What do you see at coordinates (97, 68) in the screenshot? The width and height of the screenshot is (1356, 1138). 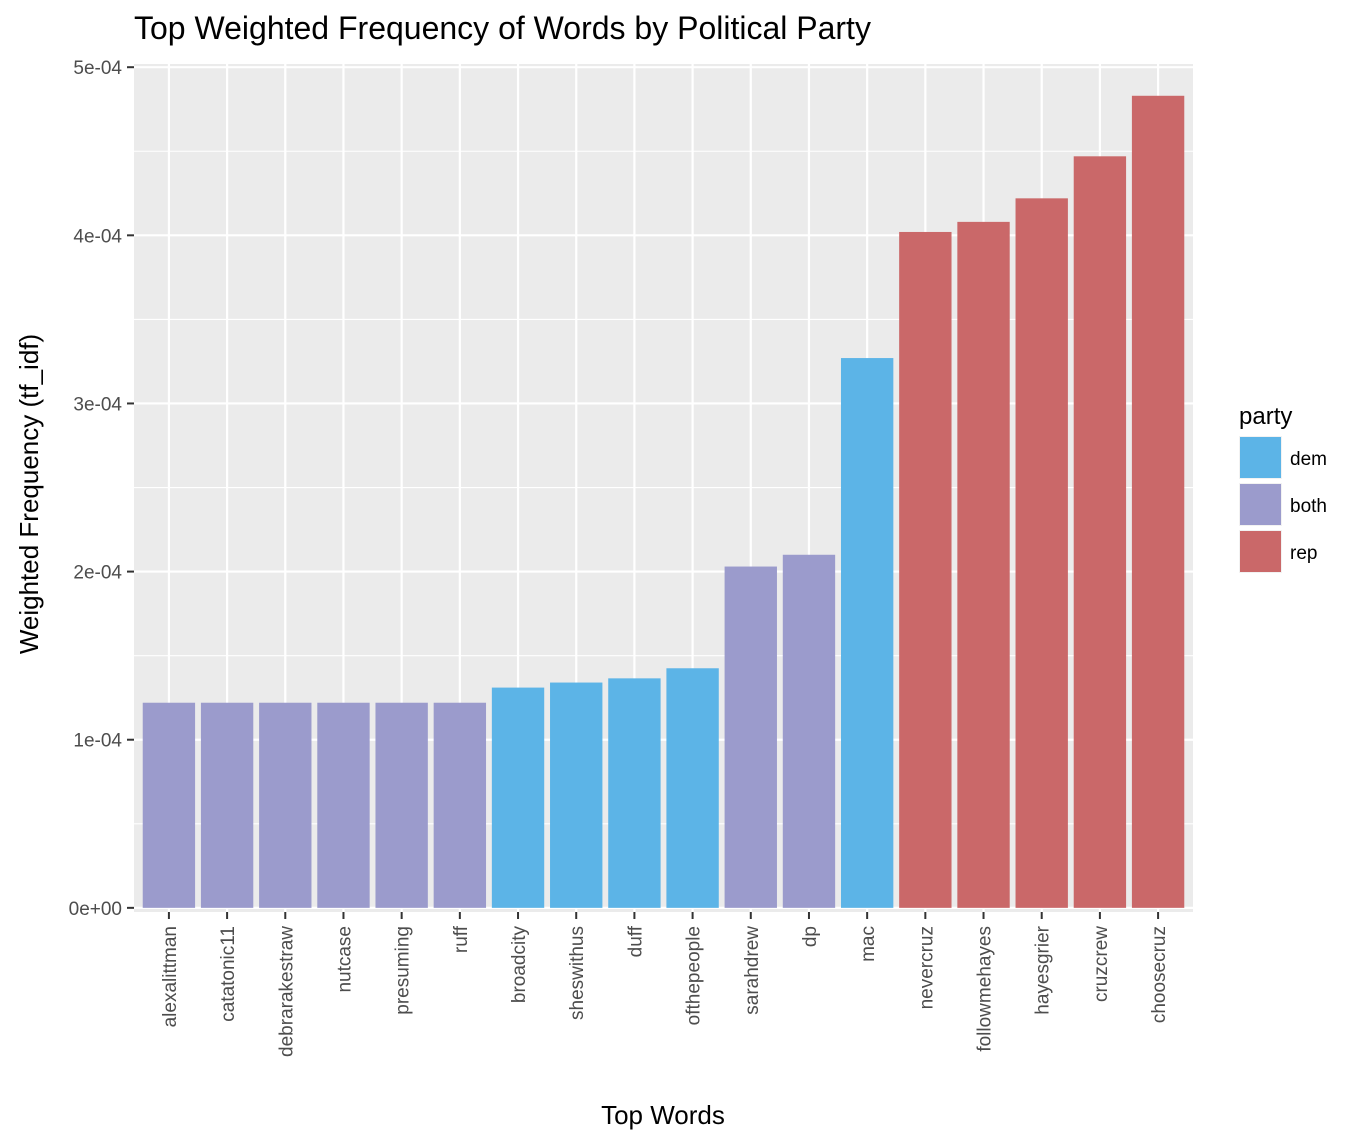 I see `y-tick-label: 5e-04` at bounding box center [97, 68].